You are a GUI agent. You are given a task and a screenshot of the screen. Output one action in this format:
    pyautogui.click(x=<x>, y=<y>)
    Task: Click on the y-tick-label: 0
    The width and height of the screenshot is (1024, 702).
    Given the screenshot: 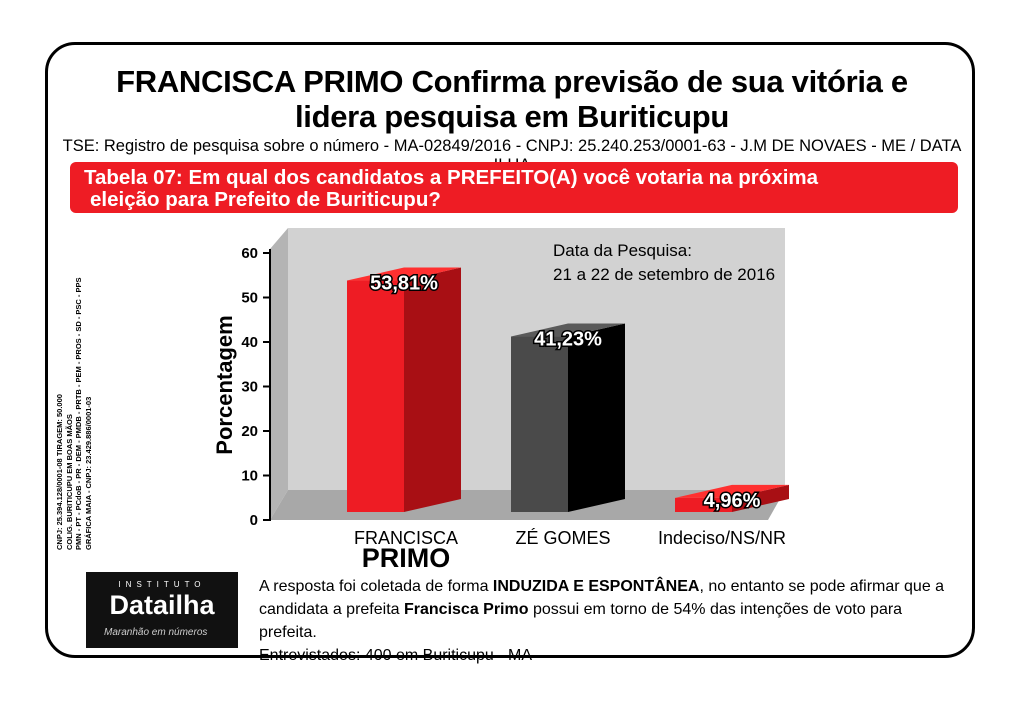 What is the action you would take?
    pyautogui.click(x=254, y=520)
    